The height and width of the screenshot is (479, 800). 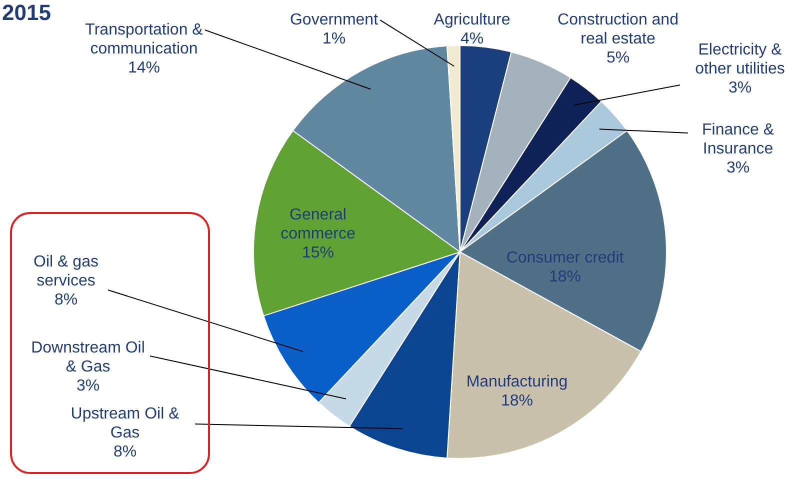 I want to click on data-label: 4%, so click(x=472, y=39).